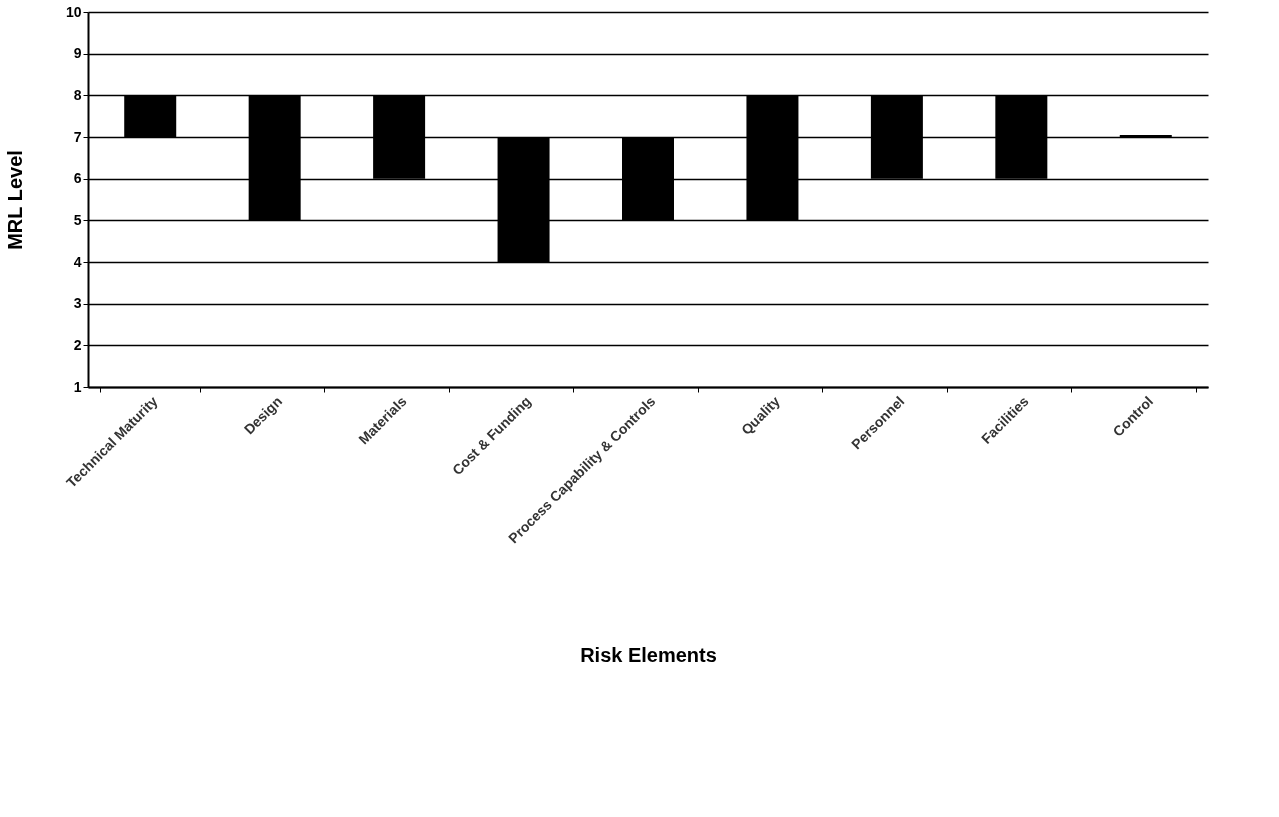 The width and height of the screenshot is (1279, 817). What do you see at coordinates (77, 261) in the screenshot?
I see `y-tick-label: 4` at bounding box center [77, 261].